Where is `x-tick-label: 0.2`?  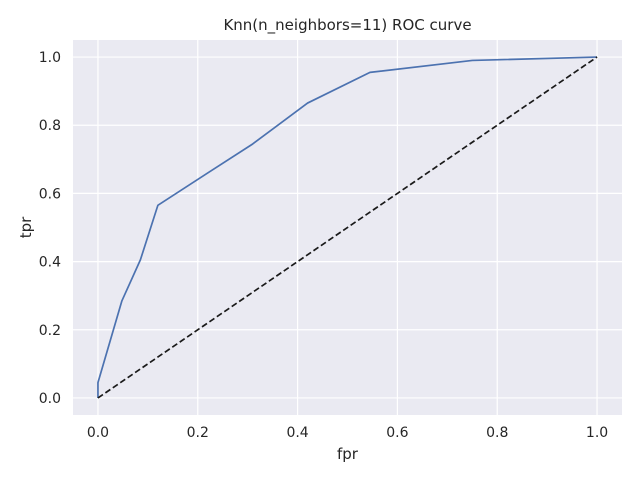 x-tick-label: 0.2 is located at coordinates (198, 433).